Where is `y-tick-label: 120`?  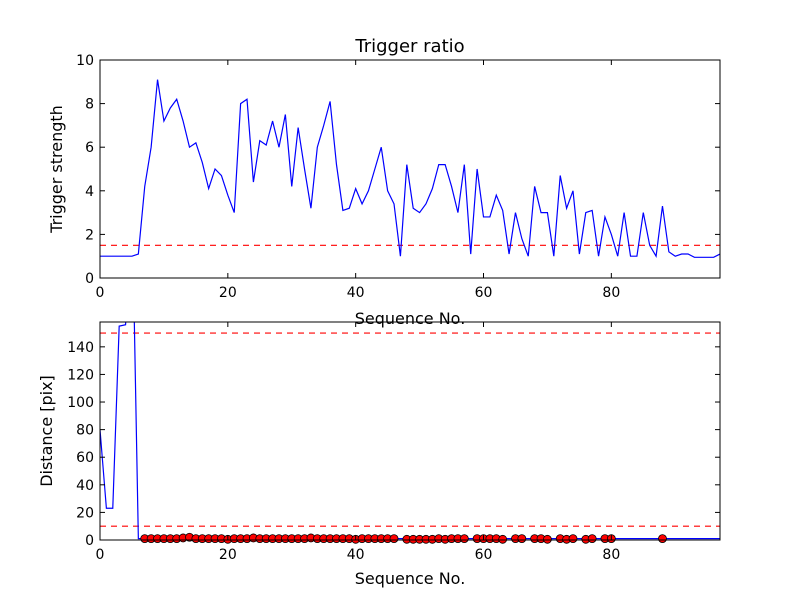 y-tick-label: 120 is located at coordinates (80, 375).